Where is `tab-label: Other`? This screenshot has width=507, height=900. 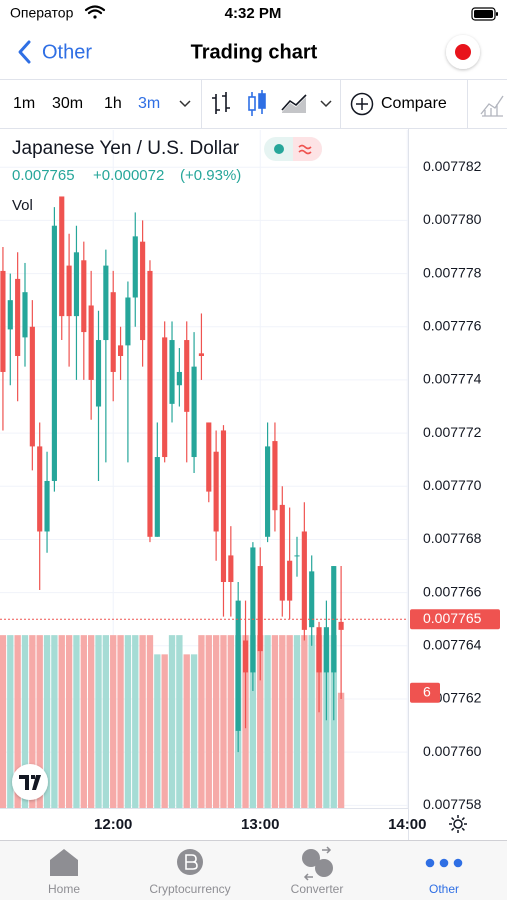 tab-label: Other is located at coordinates (444, 889).